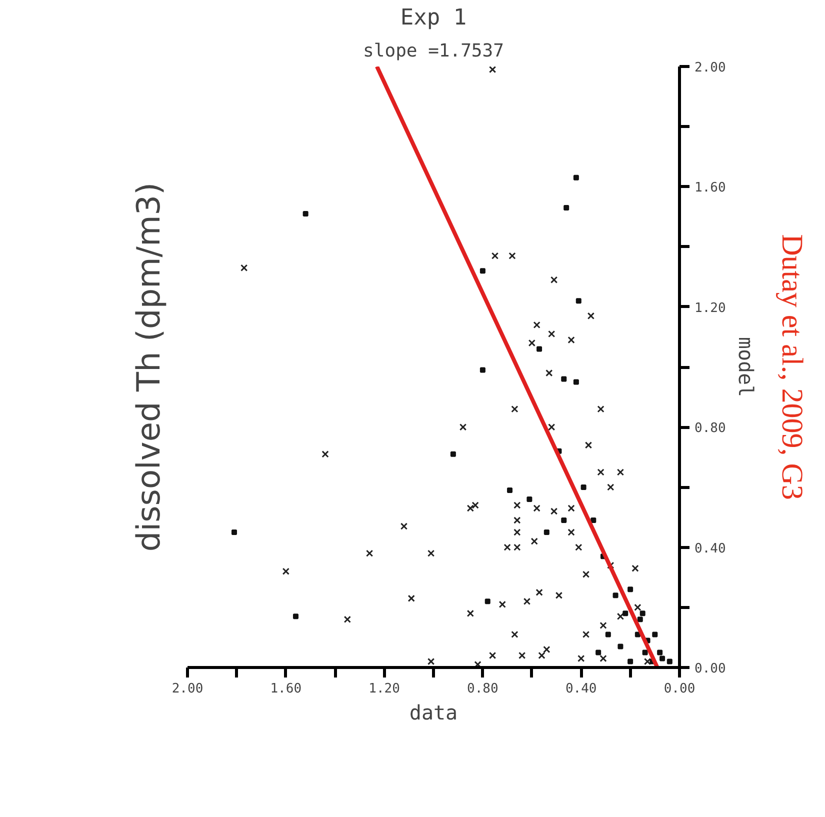 Image resolution: width=825 pixels, height=817 pixels. Describe the element at coordinates (746, 367) in the screenshot. I see `y-axis-title: model` at that location.